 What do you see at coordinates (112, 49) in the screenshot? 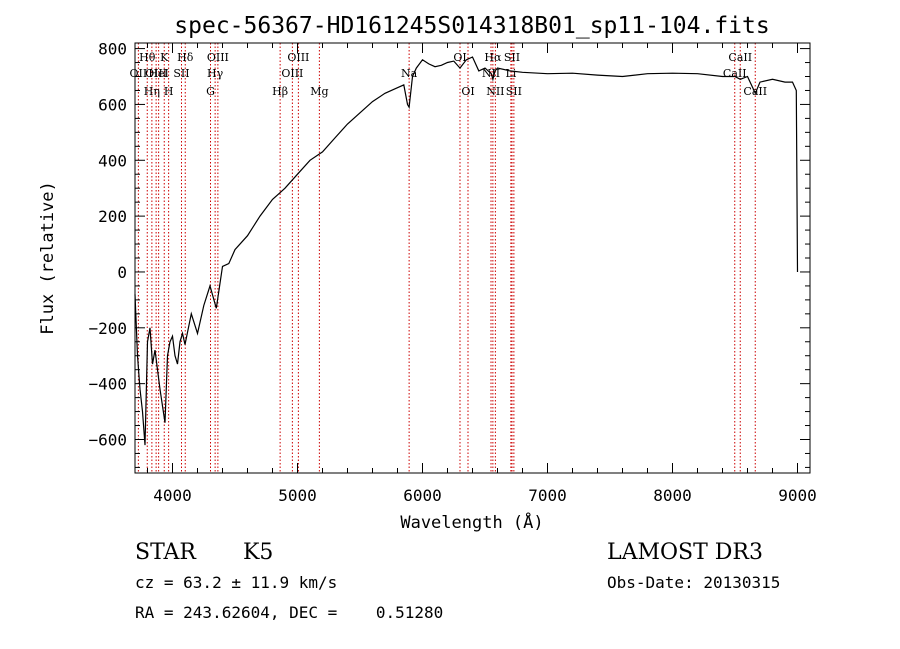
I see `y-tick-label: 800` at bounding box center [112, 49].